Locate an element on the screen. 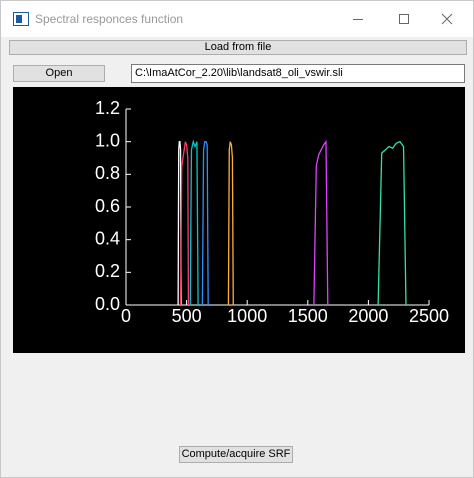 Image resolution: width=474 pixels, height=478 pixels. close is located at coordinates (447, 19).